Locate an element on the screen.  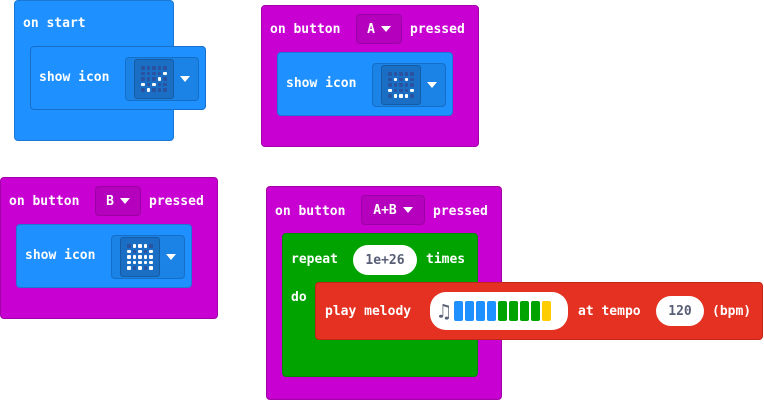
button-dropdown-value: A+B is located at coordinates (385, 210).